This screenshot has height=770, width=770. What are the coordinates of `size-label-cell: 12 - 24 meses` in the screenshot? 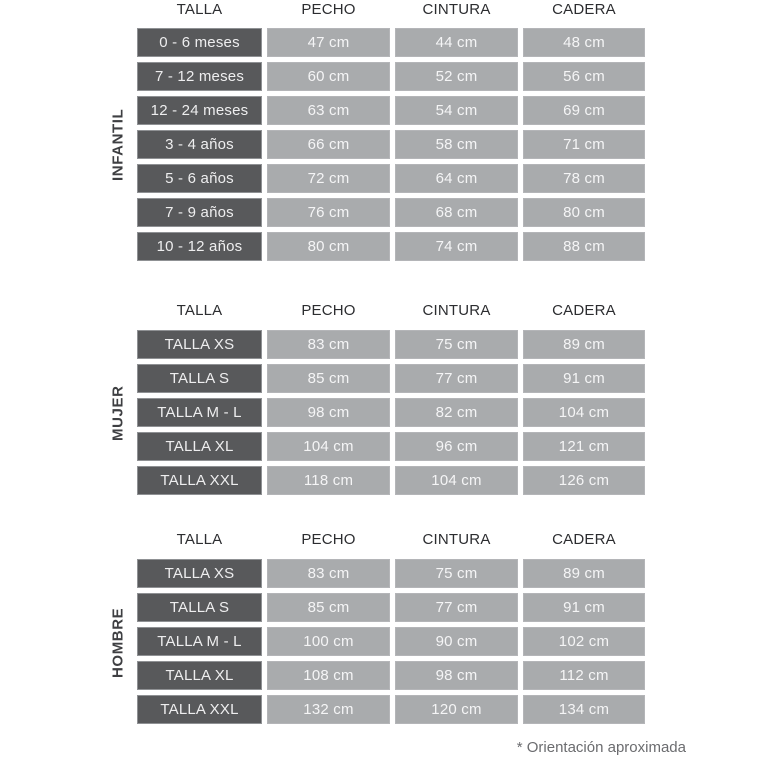 It's located at (199, 110).